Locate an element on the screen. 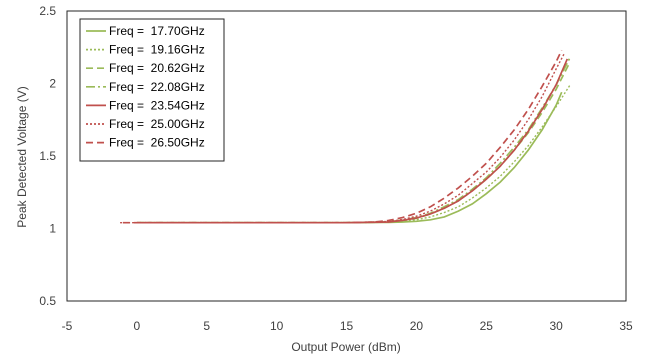 Image resolution: width=648 pixels, height=358 pixels. y-axis-title: Peak Detected Voltage (V) is located at coordinates (22, 156).